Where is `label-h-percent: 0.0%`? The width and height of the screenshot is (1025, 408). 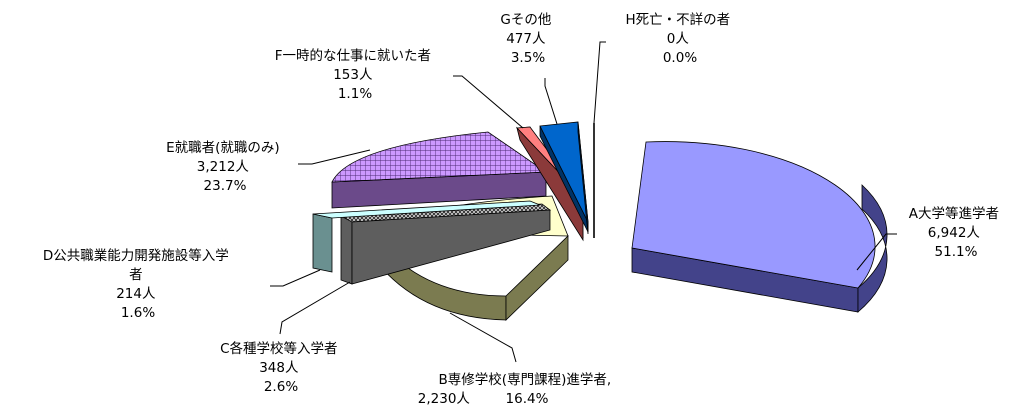
label-h-percent: 0.0% is located at coordinates (680, 58).